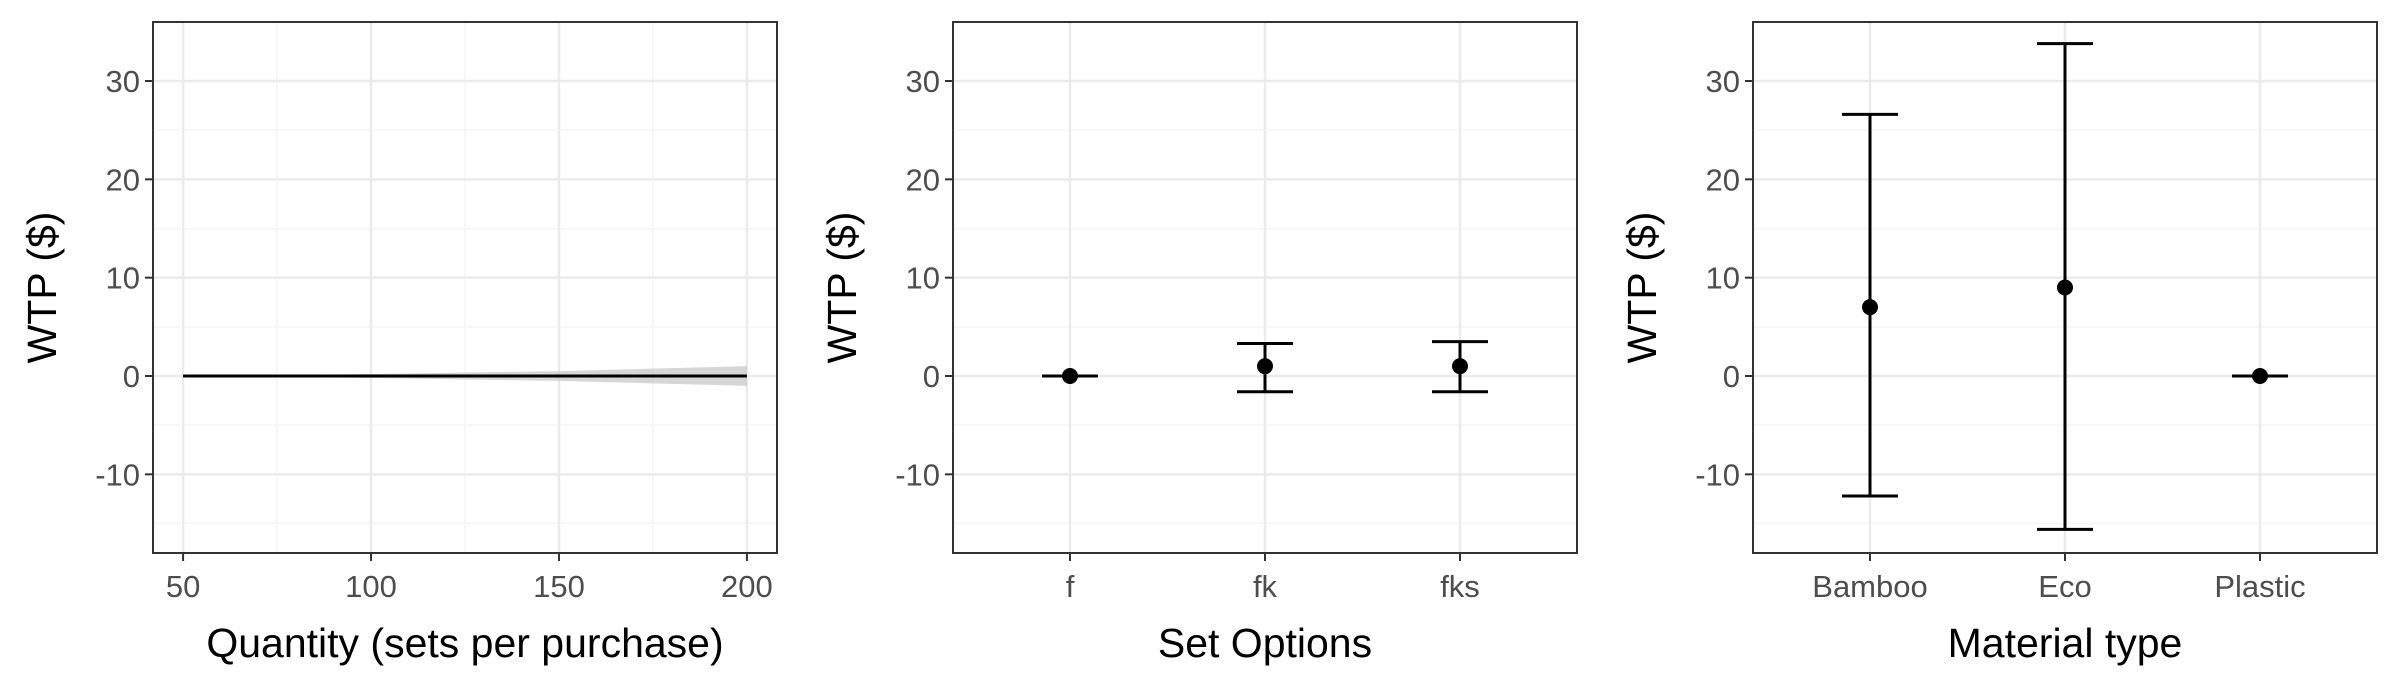  Describe the element at coordinates (1070, 586) in the screenshot. I see `x-tick-label: f` at that location.